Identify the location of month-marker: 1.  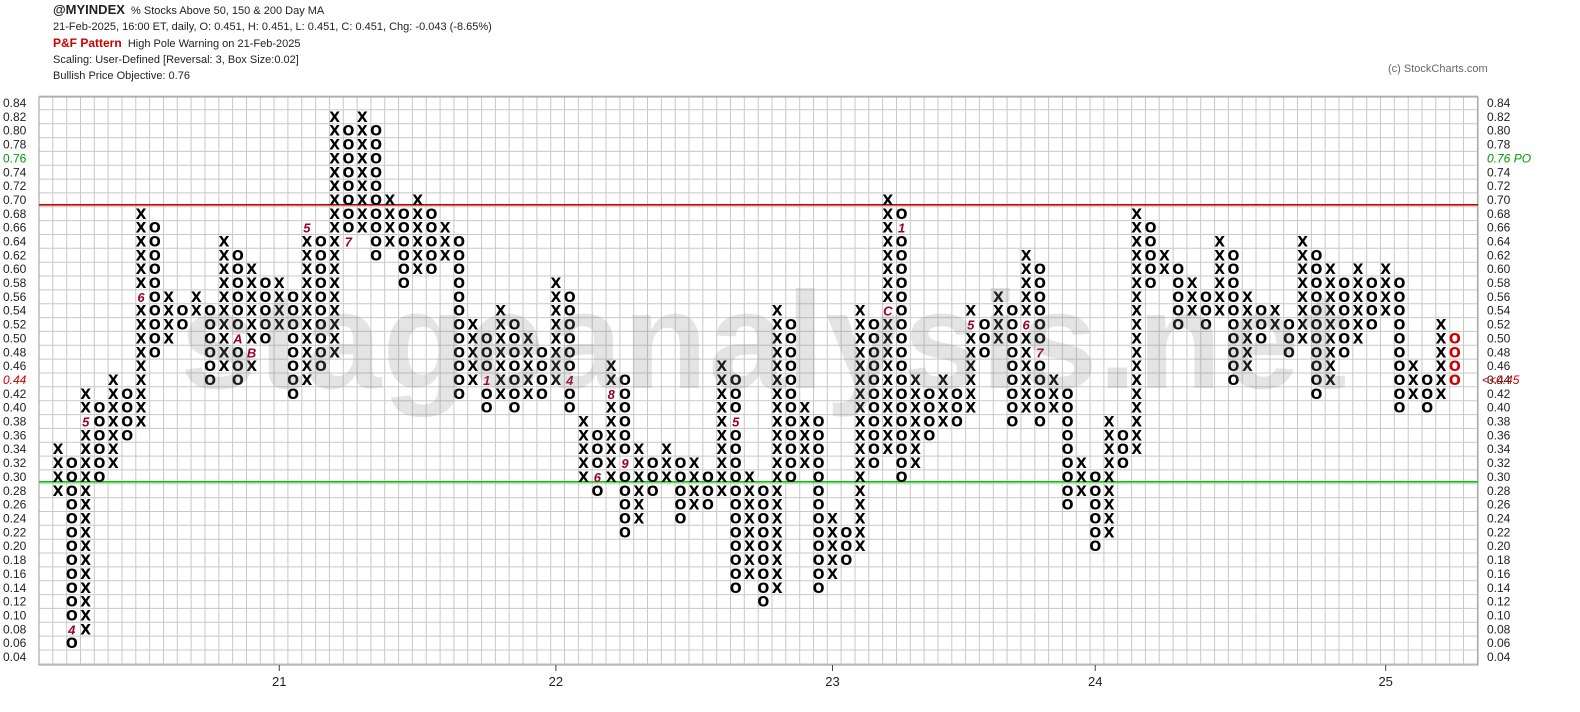
(486, 380).